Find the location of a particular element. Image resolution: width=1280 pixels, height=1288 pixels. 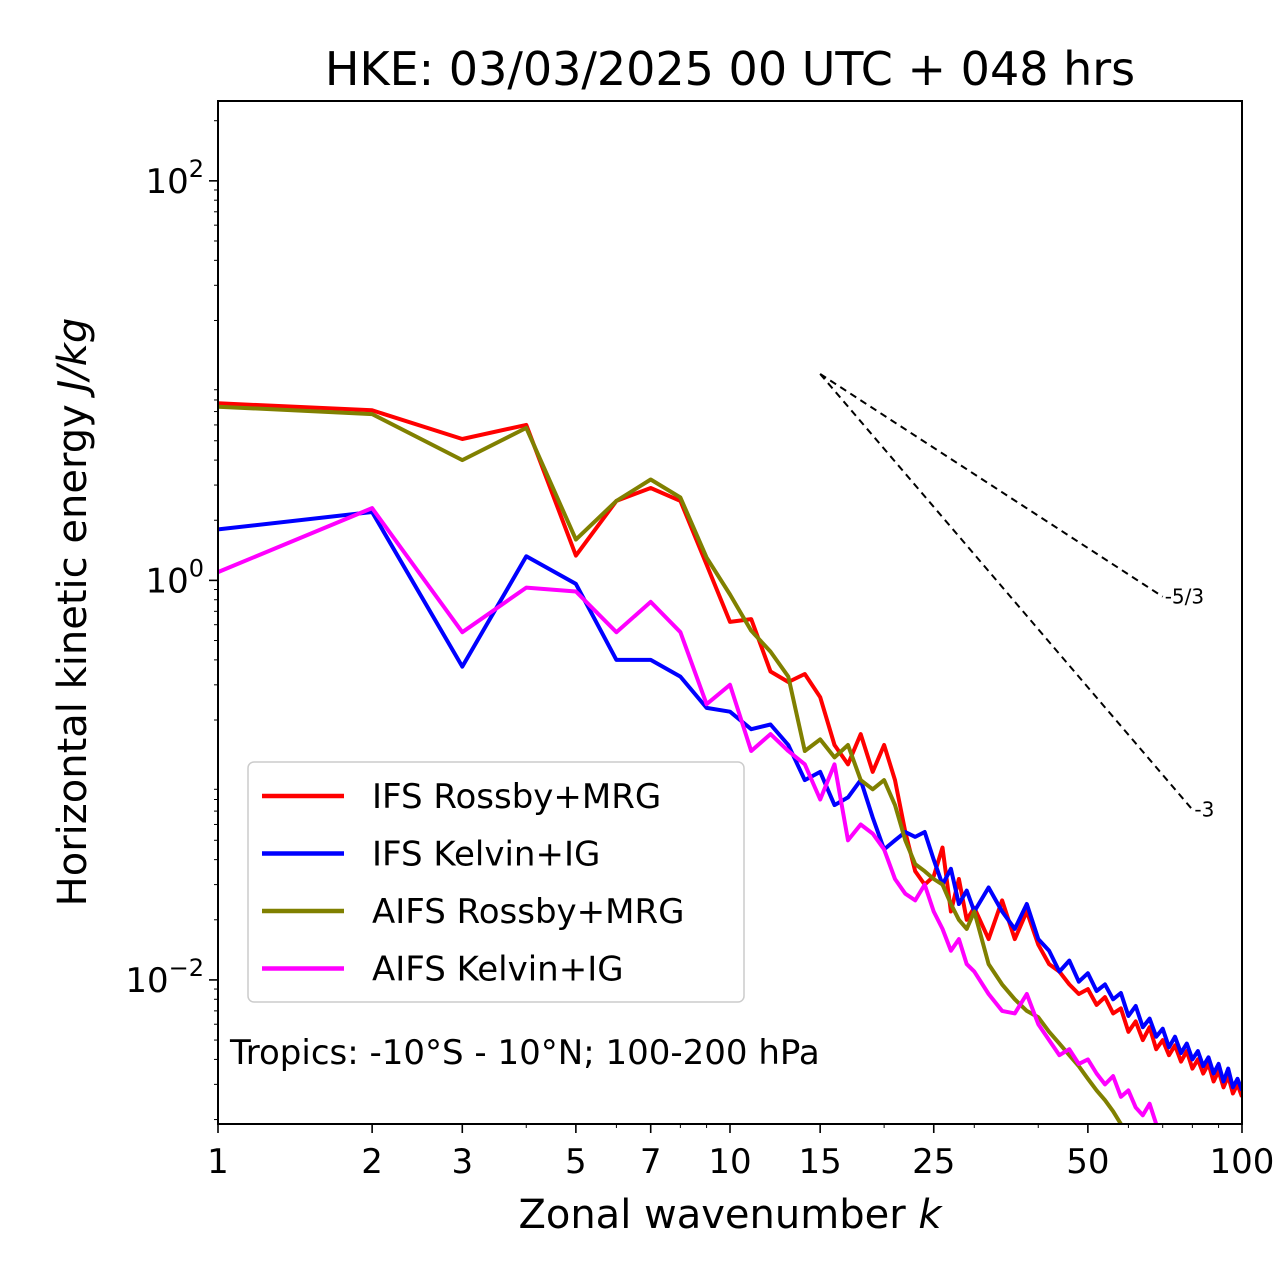

x-tick-label: 50 is located at coordinates (1087, 1162).